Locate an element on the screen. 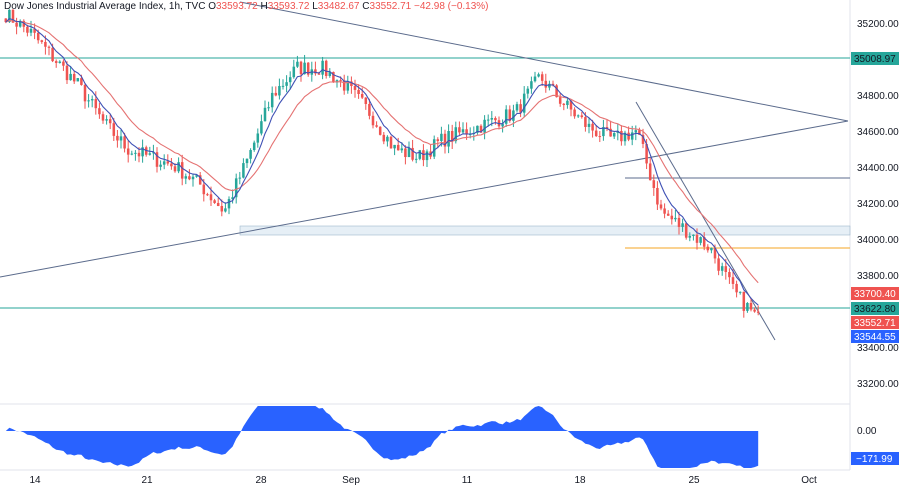  open-label: O is located at coordinates (212, 6).